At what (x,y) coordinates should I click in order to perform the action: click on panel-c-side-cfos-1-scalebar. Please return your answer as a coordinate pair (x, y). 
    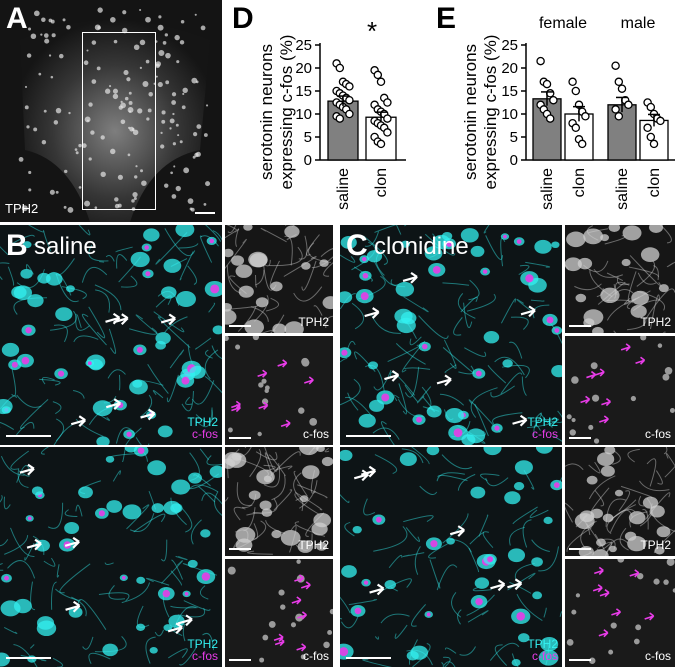
    Looking at the image, I should click on (580, 438).